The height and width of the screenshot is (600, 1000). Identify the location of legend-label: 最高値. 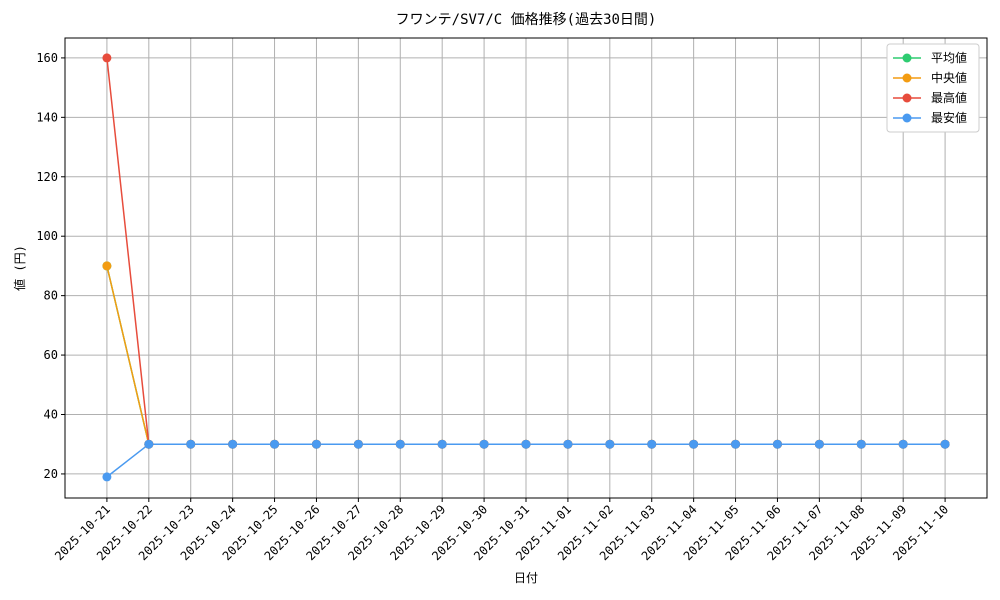
(949, 97).